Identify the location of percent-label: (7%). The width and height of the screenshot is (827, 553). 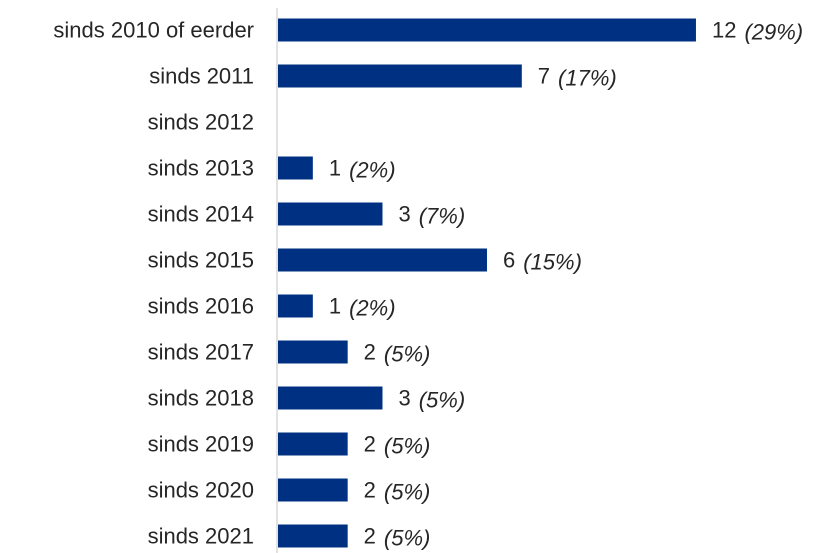
(442, 216).